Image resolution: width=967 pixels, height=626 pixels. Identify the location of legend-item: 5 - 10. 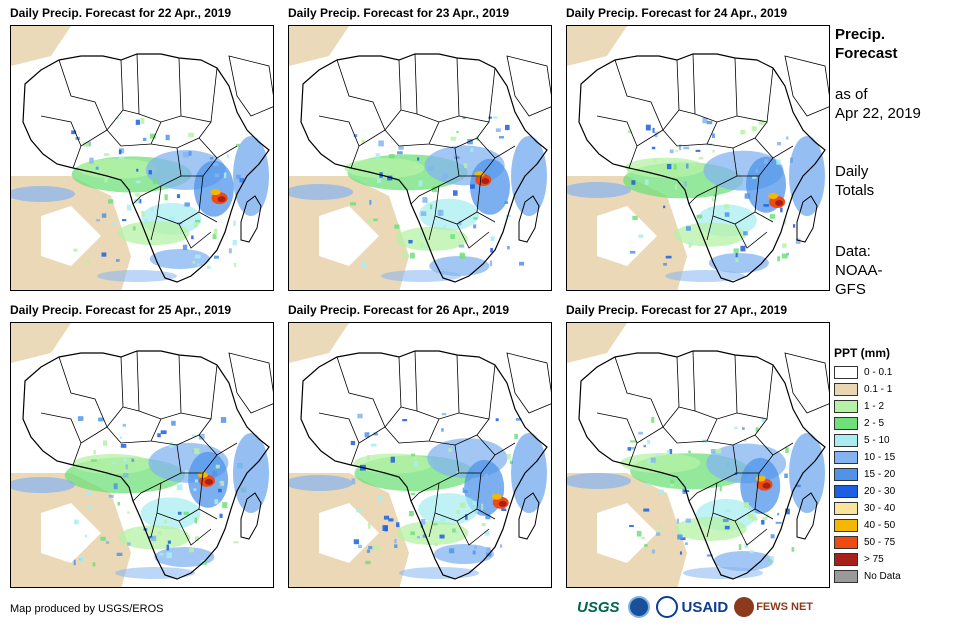
(867, 440).